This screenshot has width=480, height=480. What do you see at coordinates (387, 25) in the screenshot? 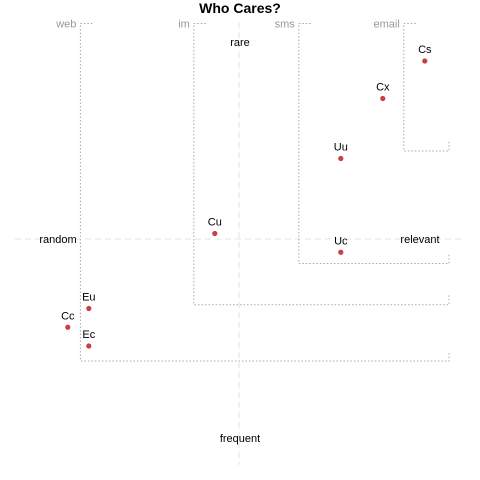
I see `region-label-email: email` at bounding box center [387, 25].